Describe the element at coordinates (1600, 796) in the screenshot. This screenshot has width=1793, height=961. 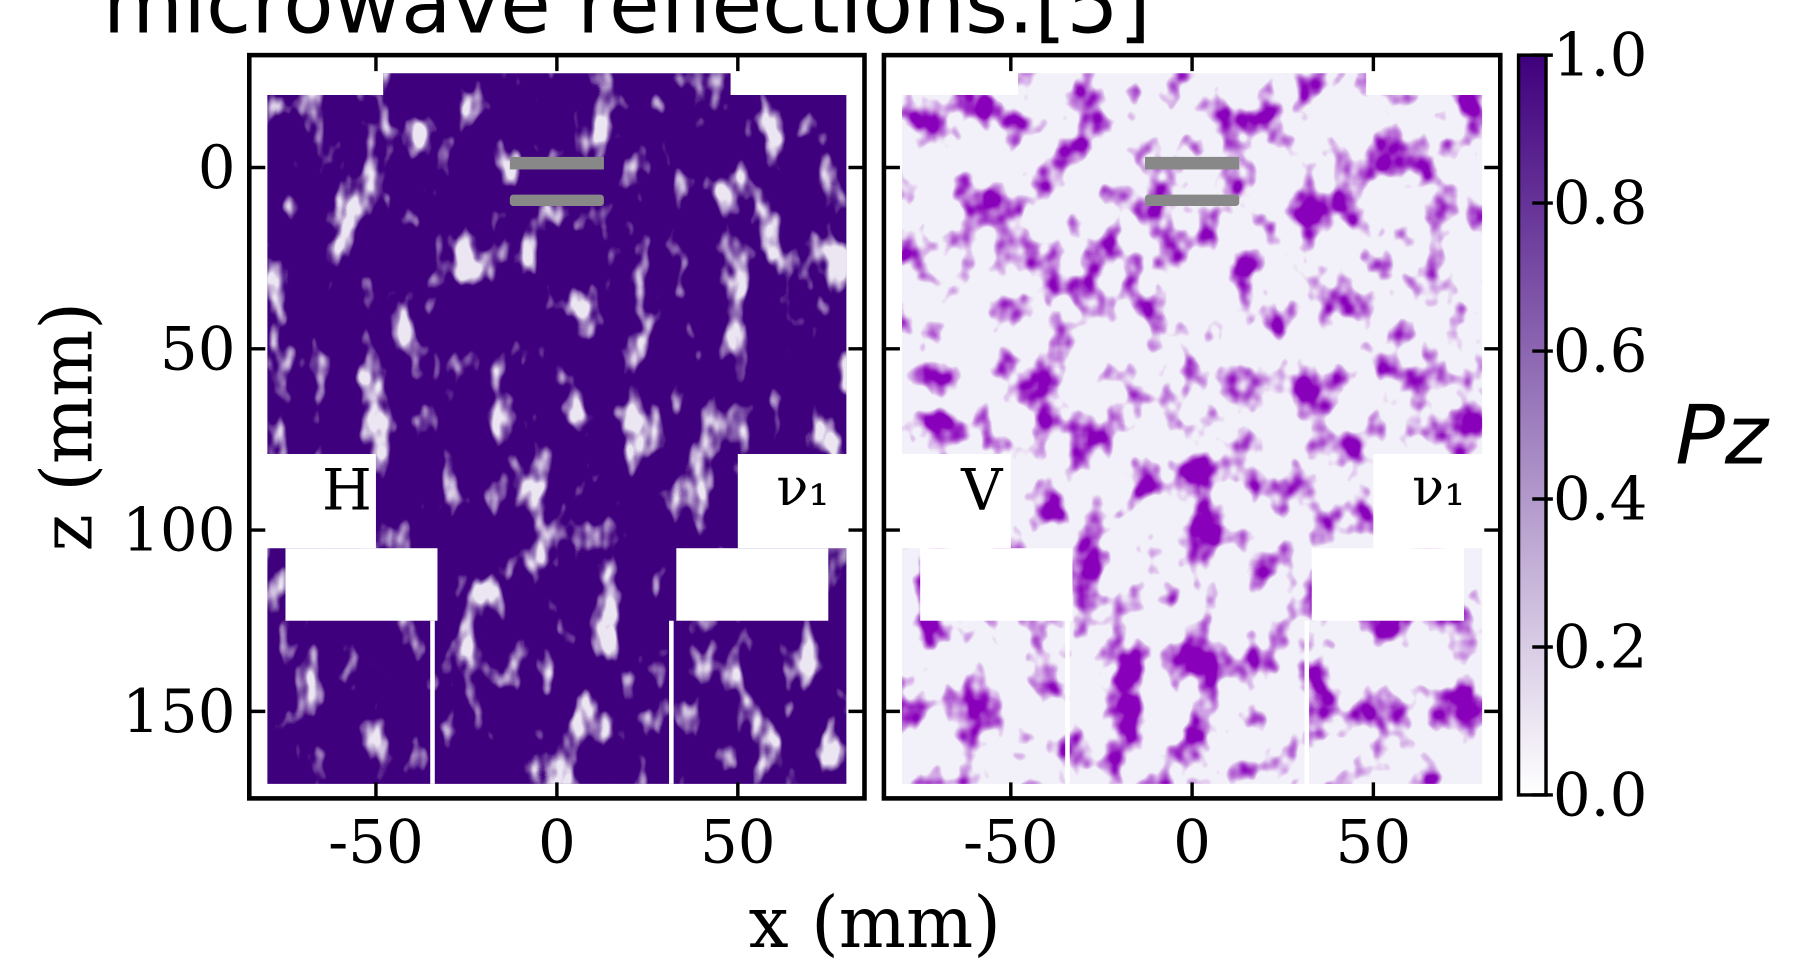
I see `colorbar-tick-label: 0.0` at that location.